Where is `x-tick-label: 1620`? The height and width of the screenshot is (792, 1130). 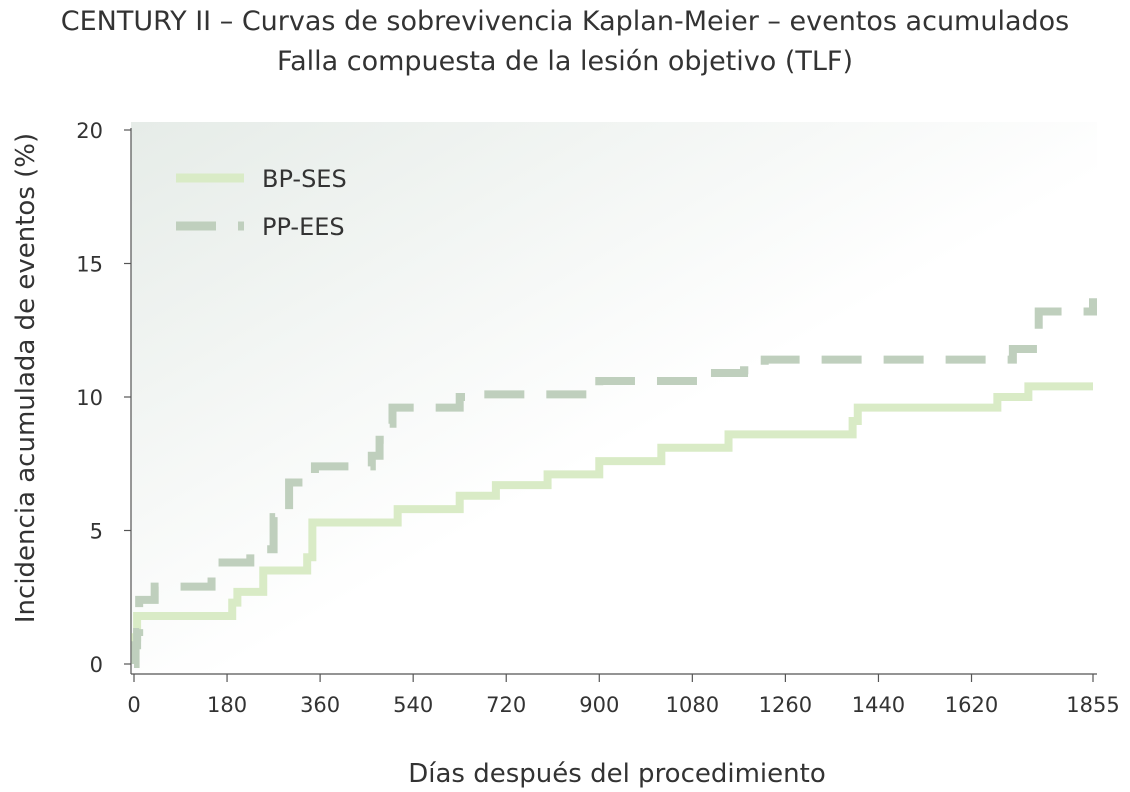 x-tick-label: 1620 is located at coordinates (971, 705).